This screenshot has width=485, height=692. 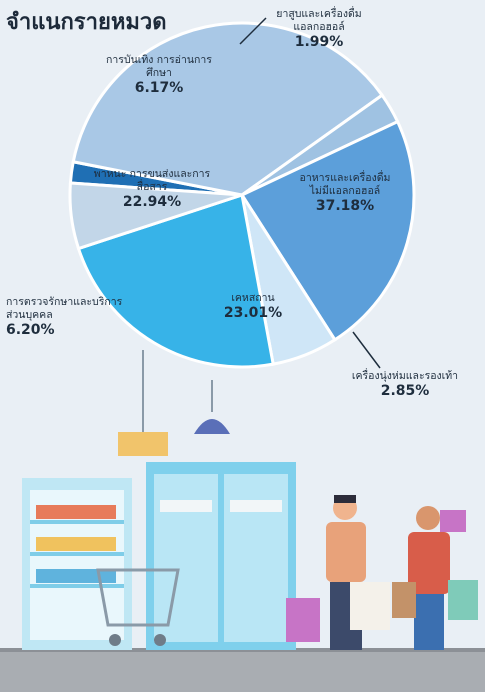 I want to click on leader-lines, so click(x=310, y=193).